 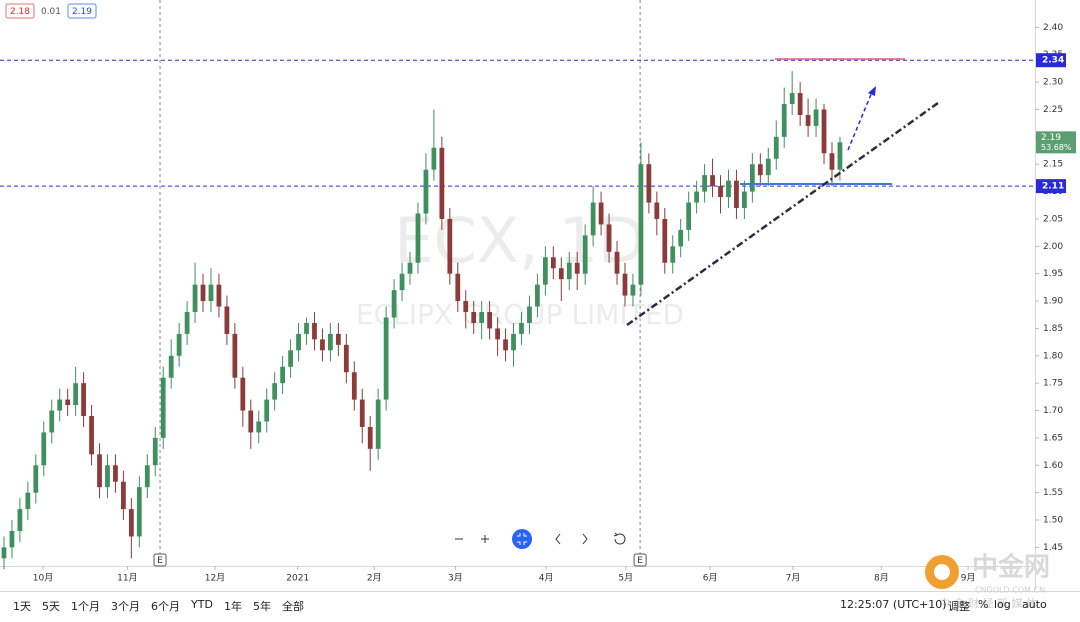 I want to click on price-tag, so click(x=1051, y=186).